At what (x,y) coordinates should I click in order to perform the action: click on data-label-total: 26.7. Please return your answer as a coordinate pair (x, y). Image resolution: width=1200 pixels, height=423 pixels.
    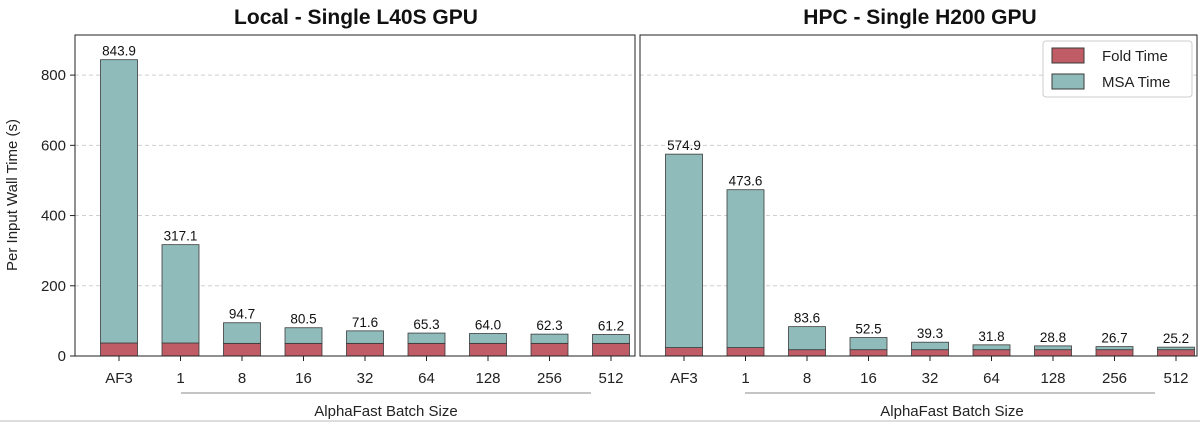
    Looking at the image, I should click on (1114, 338).